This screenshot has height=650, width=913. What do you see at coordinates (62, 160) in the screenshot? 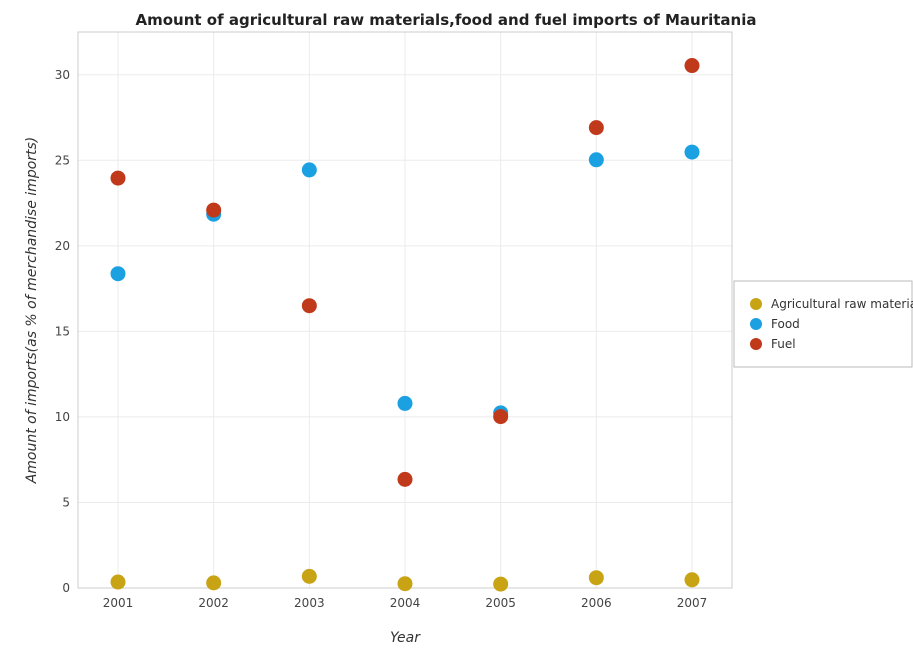
I see `y-tick-label: 25` at bounding box center [62, 160].